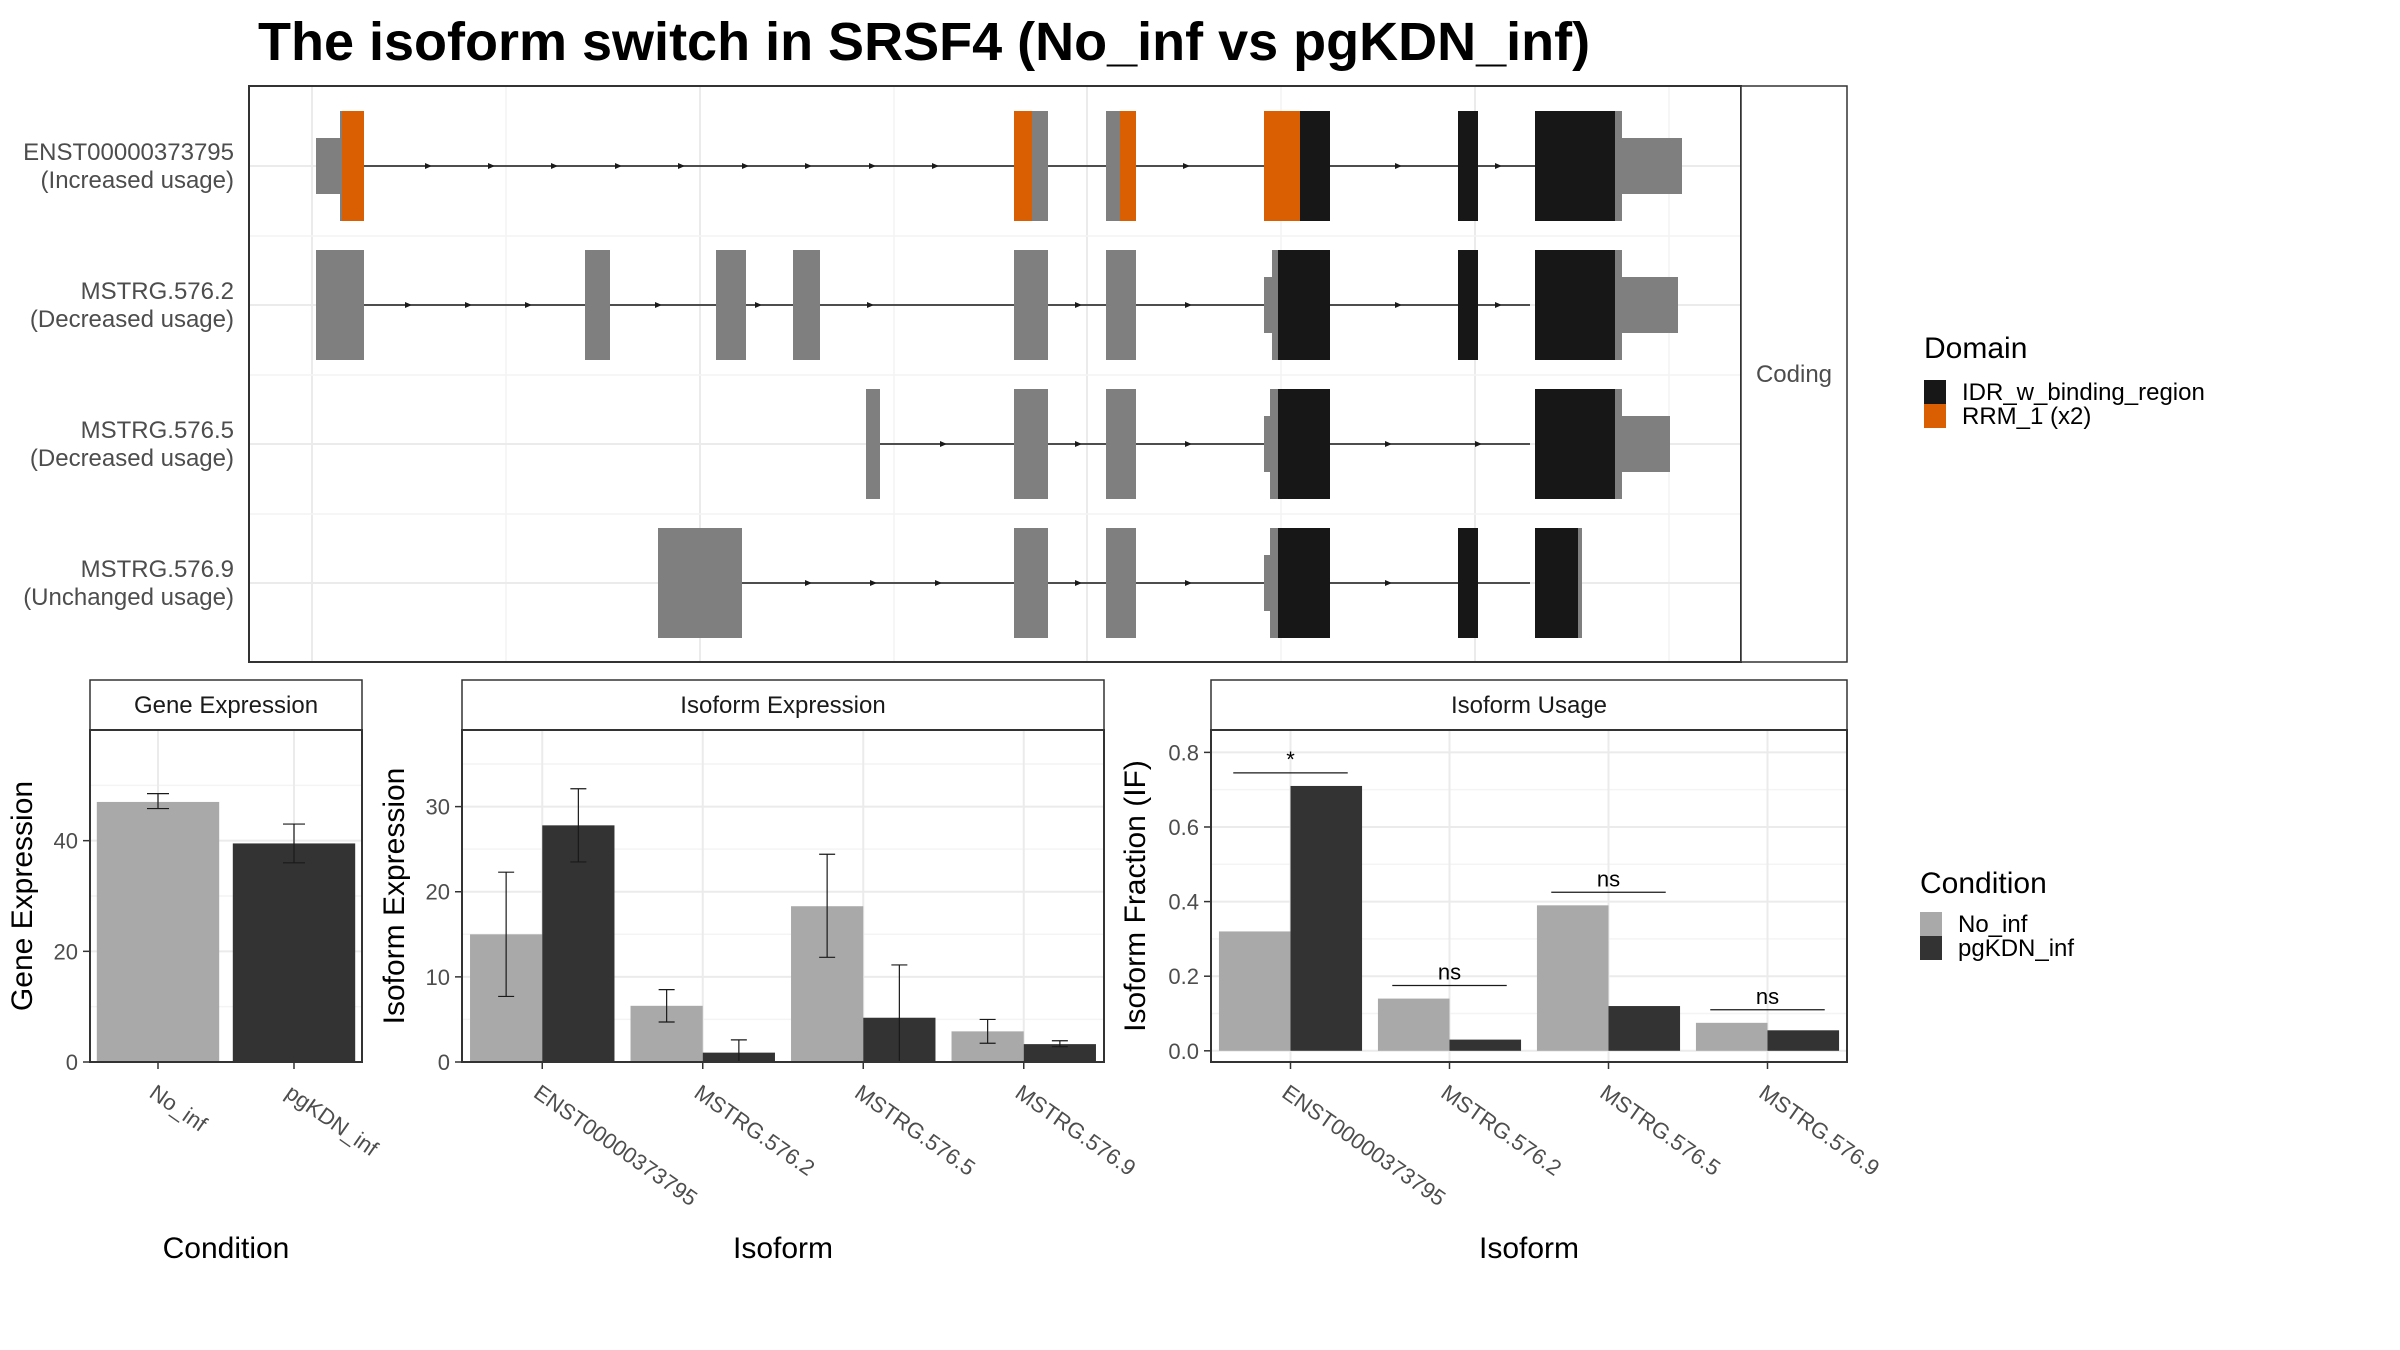  I want to click on legend-key-idr, so click(1935, 392).